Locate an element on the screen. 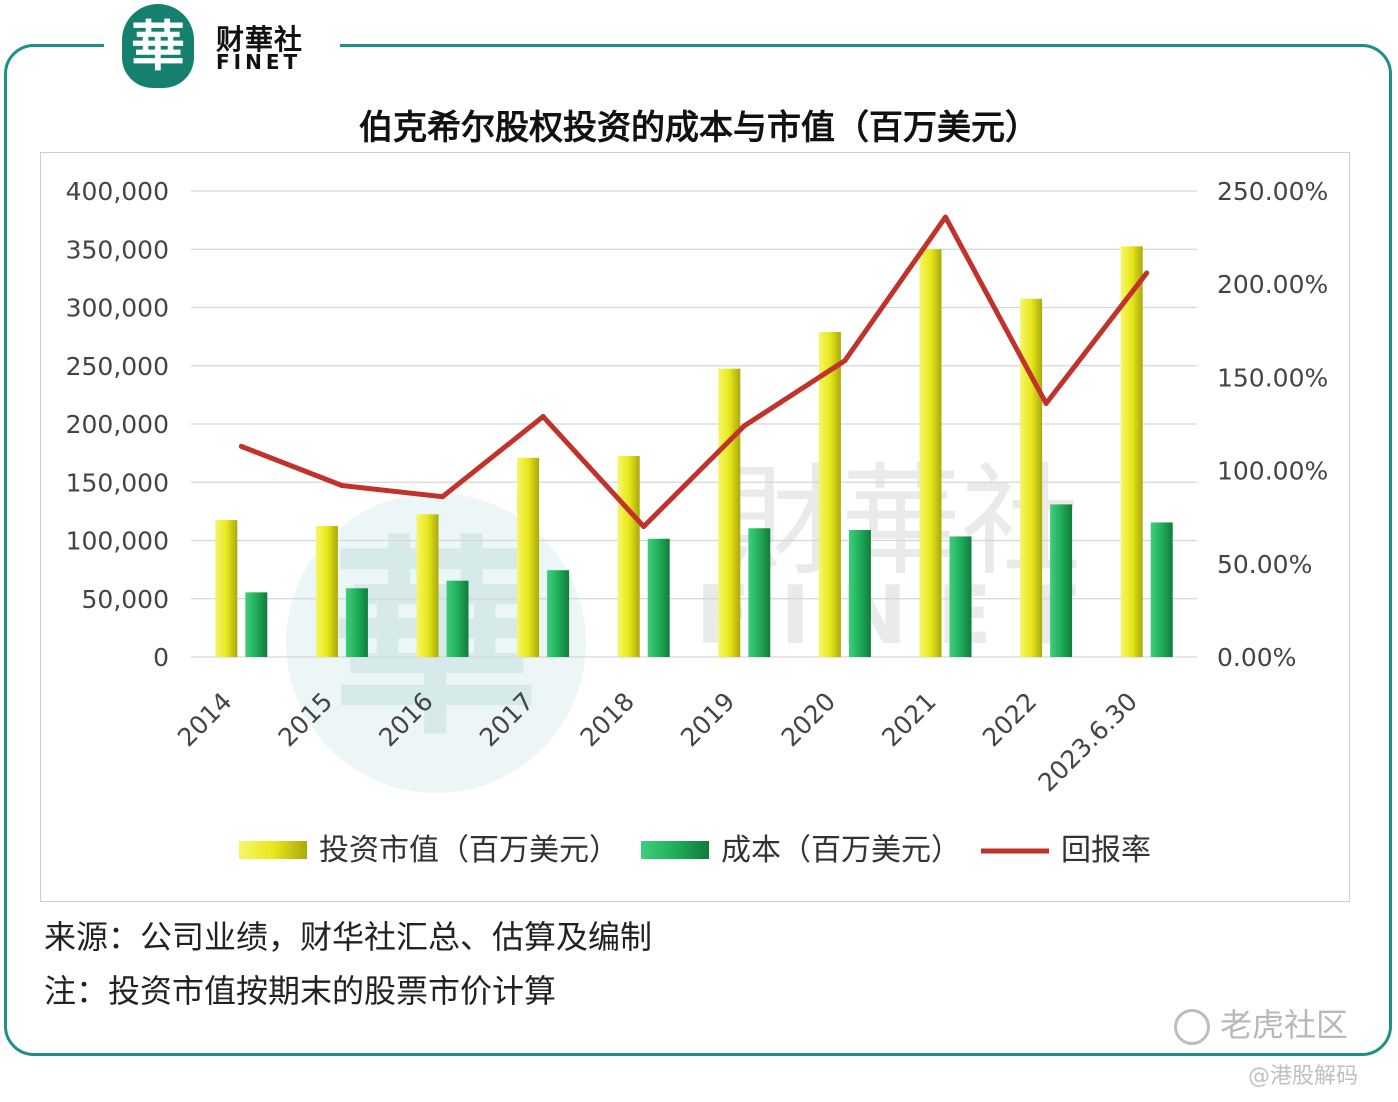 The height and width of the screenshot is (1102, 1398). y-right-tick-label: 200.00% is located at coordinates (1272, 284).